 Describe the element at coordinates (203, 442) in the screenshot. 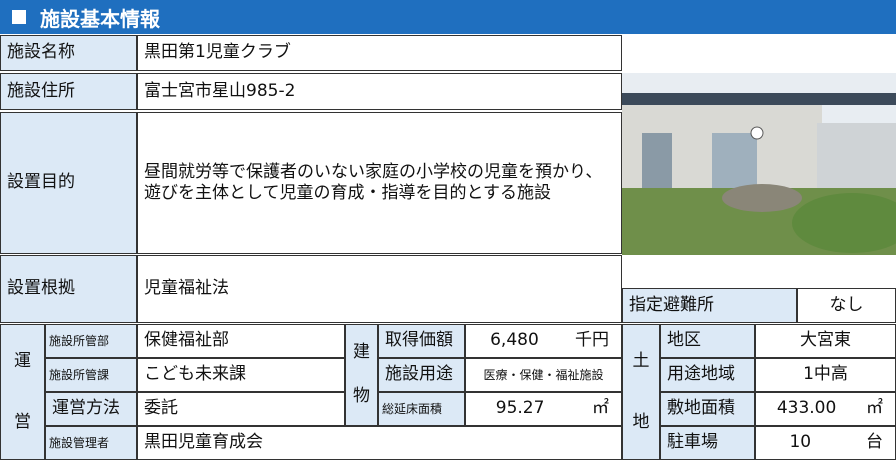

I see `operation-row-value-text: 黒田児童育成会` at that location.